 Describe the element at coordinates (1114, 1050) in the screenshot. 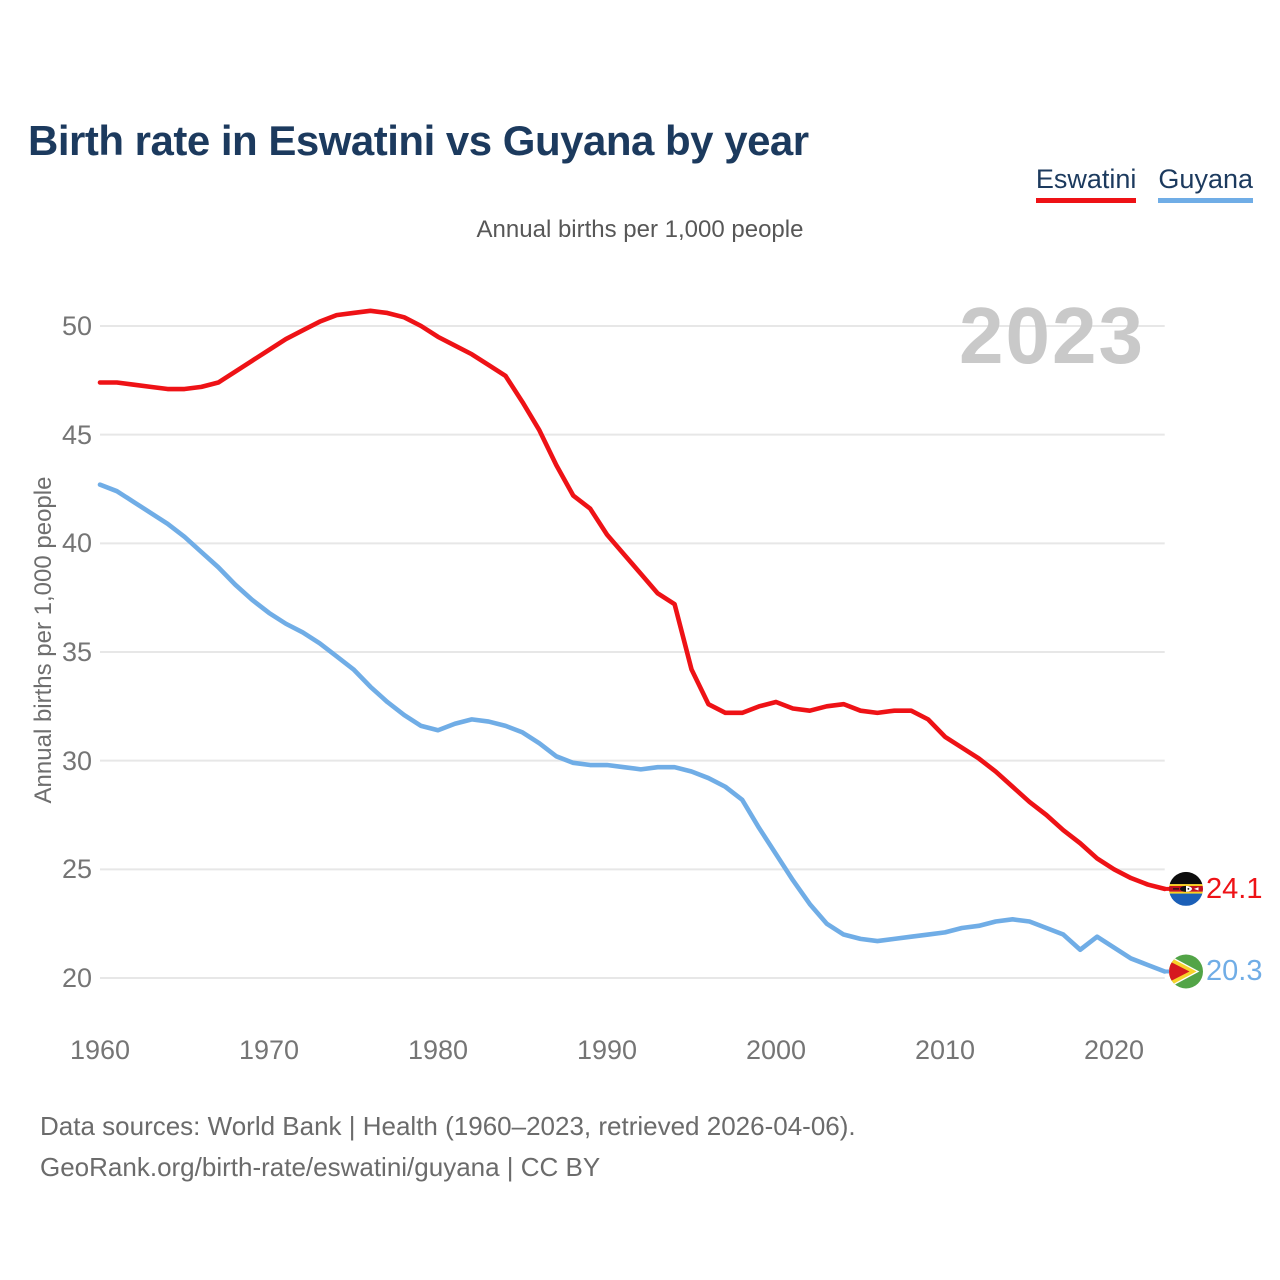

I see `x-tick-label: 2020` at that location.